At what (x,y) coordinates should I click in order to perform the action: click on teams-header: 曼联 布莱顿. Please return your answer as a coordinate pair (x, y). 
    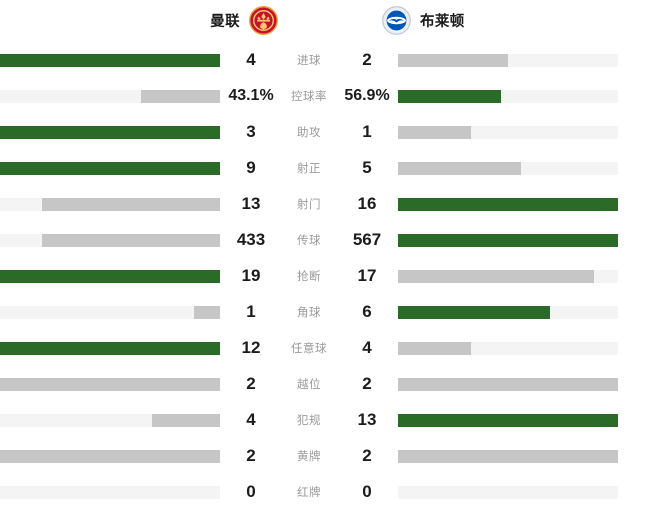
    Looking at the image, I should click on (330, 20).